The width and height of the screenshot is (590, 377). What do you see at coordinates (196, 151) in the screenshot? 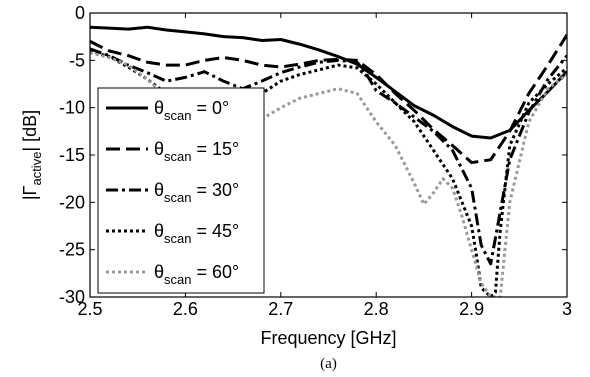
I see `legend-label: θscan = 15°` at bounding box center [196, 151].